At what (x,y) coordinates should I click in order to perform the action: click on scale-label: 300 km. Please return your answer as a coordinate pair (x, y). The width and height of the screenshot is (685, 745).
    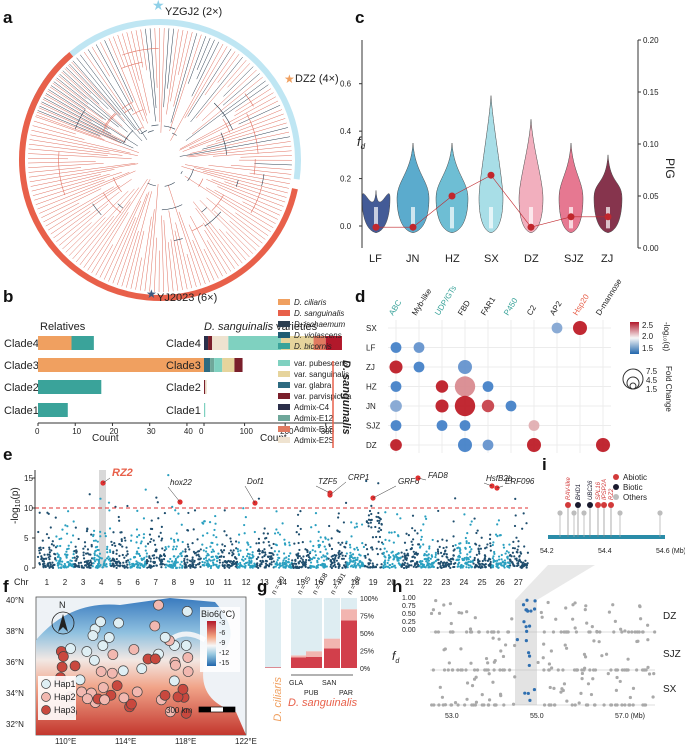
    Looking at the image, I should click on (179, 710).